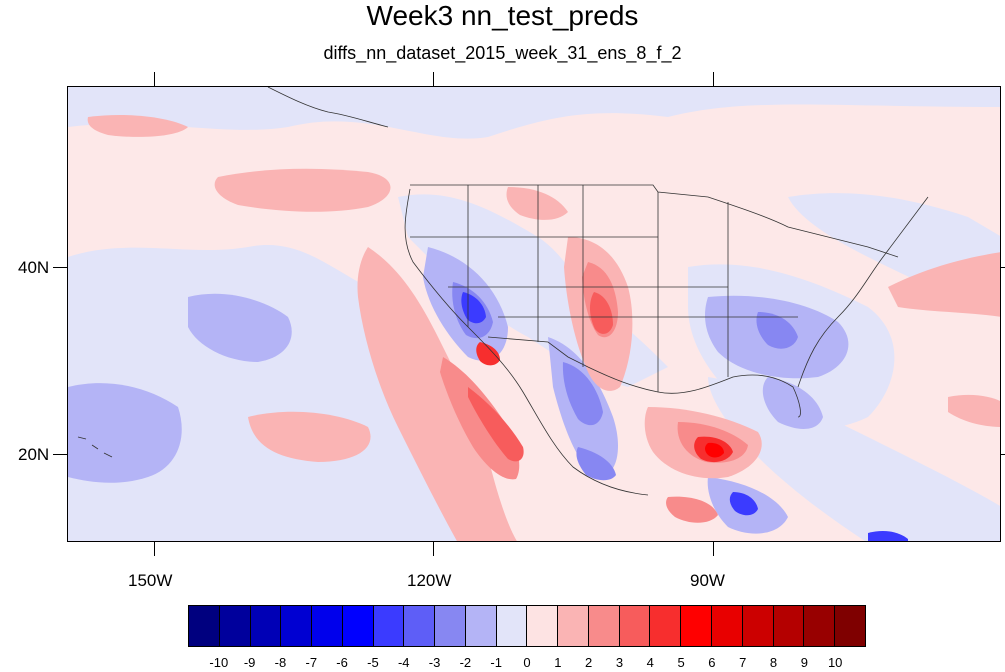 This screenshot has height=672, width=1005. Describe the element at coordinates (154, 549) in the screenshot. I see `tick-bottom-150w` at that location.